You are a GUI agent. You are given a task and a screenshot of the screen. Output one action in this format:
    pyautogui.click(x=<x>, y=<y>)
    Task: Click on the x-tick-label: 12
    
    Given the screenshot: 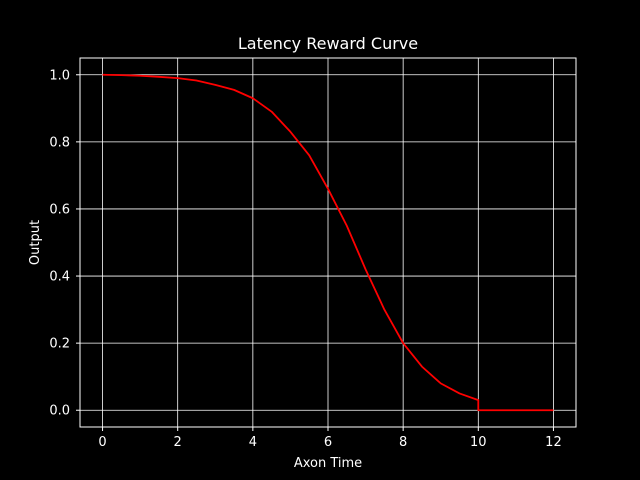 What is the action you would take?
    pyautogui.click(x=553, y=442)
    